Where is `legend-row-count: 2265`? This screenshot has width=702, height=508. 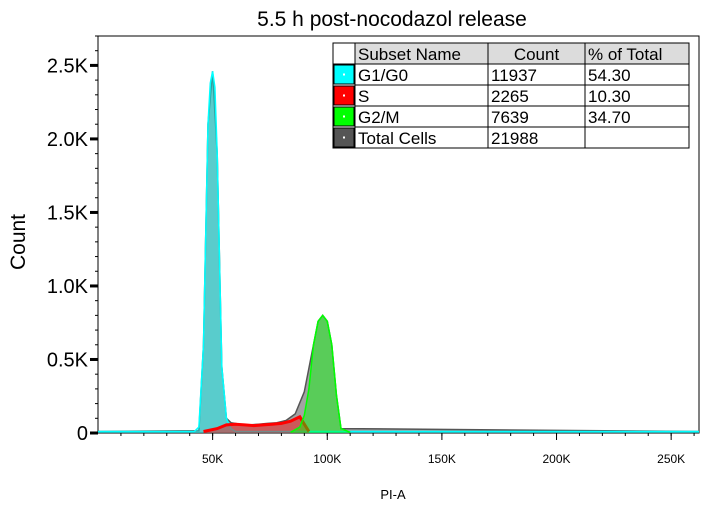 legend-row-count: 2265 is located at coordinates (510, 96).